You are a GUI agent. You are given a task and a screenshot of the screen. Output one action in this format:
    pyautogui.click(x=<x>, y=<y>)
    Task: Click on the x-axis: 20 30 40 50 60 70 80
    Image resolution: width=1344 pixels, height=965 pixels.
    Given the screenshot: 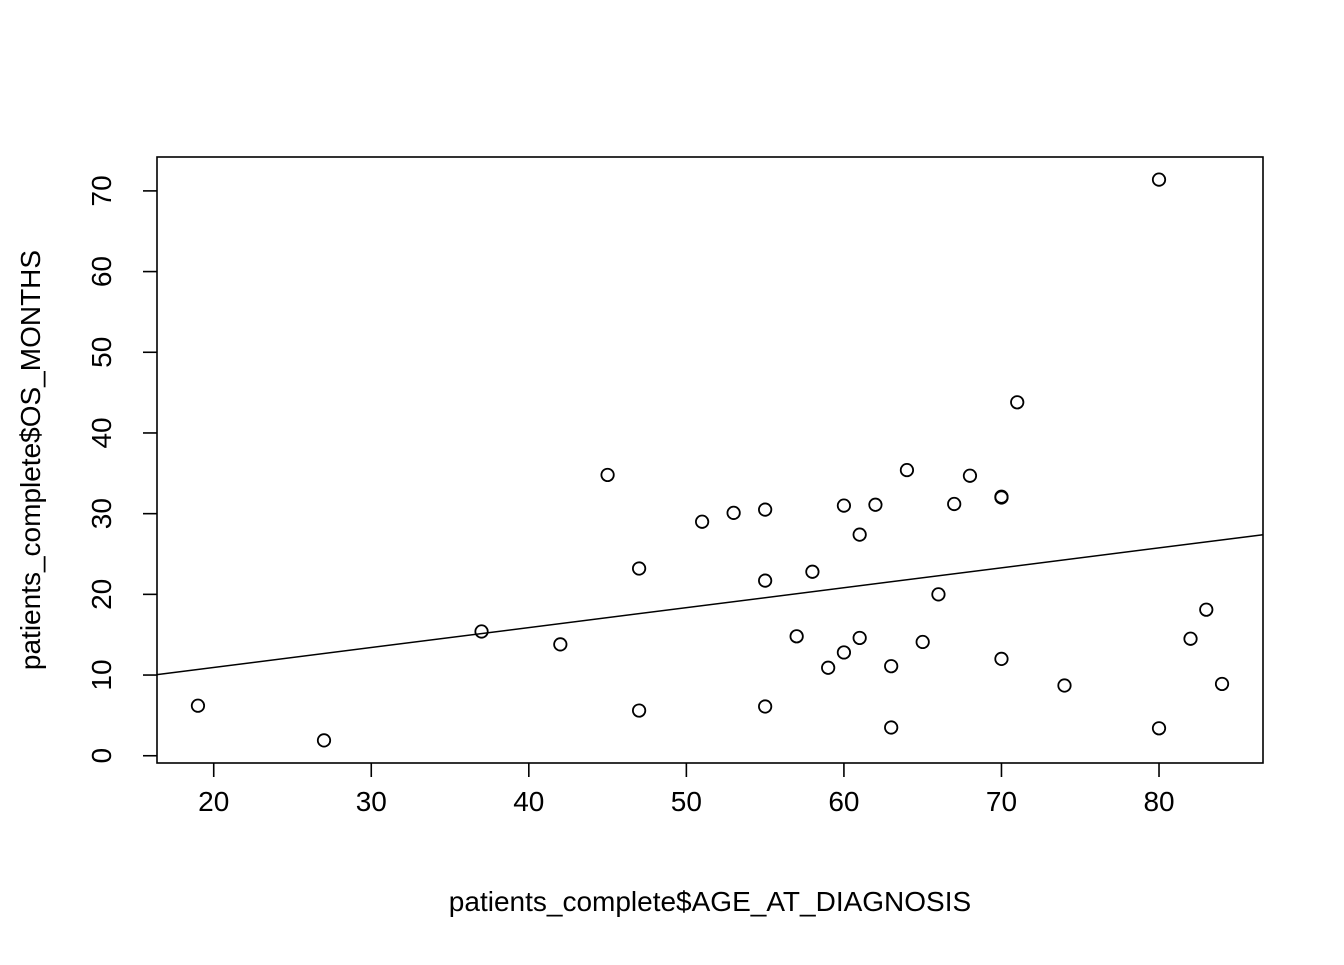 What is the action you would take?
    pyautogui.click(x=686, y=790)
    